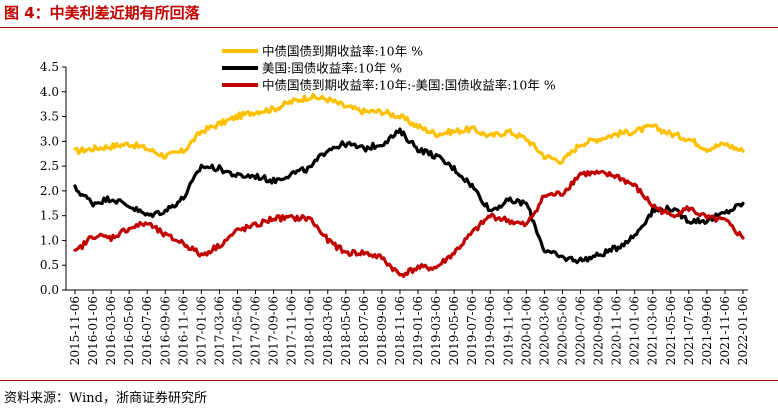  What do you see at coordinates (617, 330) in the screenshot?
I see `x-tick-label: 2020-11-06` at bounding box center [617, 330].